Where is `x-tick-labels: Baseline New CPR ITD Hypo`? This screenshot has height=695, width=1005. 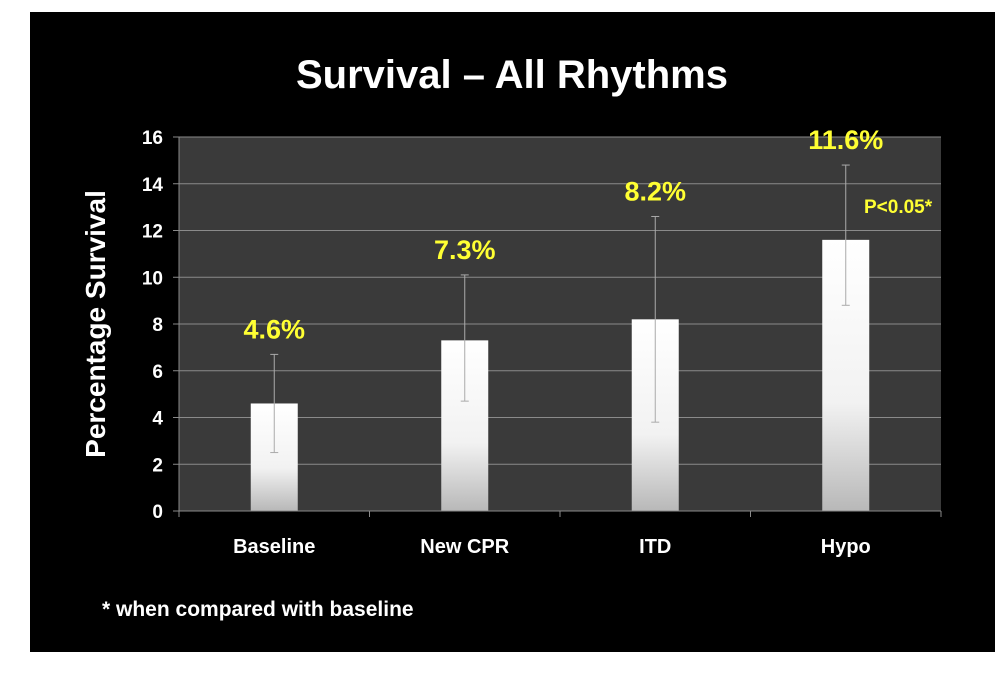 x-tick-labels: Baseline New CPR ITD Hypo is located at coordinates (552, 547).